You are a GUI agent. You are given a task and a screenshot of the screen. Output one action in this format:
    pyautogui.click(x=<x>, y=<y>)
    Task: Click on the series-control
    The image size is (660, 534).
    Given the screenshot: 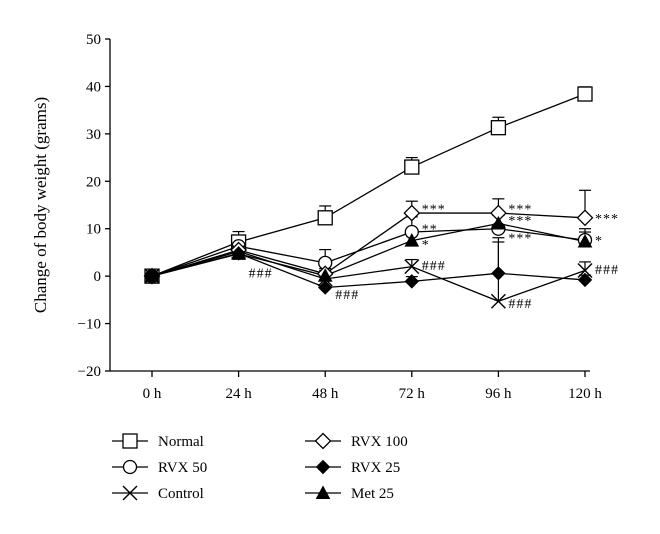 What is the action you would take?
    pyautogui.click(x=371, y=271)
    